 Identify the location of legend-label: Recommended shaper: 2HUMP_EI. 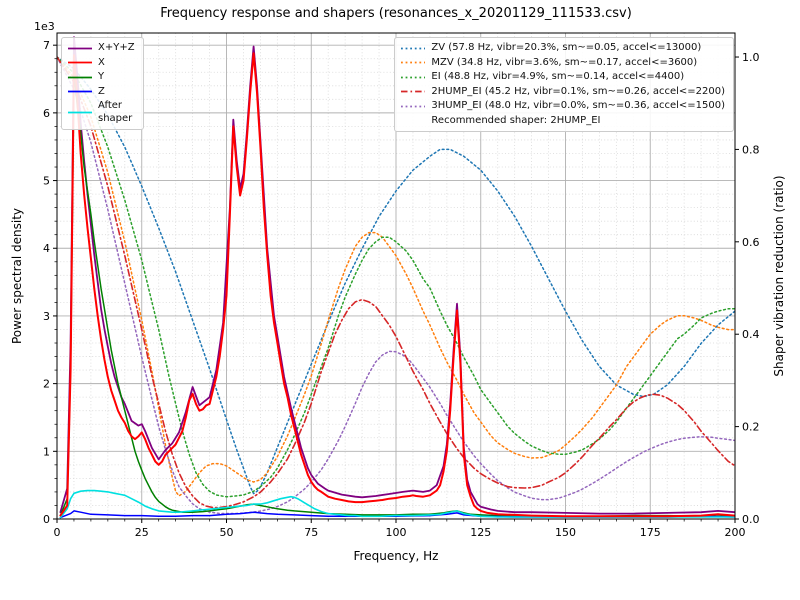
(516, 120).